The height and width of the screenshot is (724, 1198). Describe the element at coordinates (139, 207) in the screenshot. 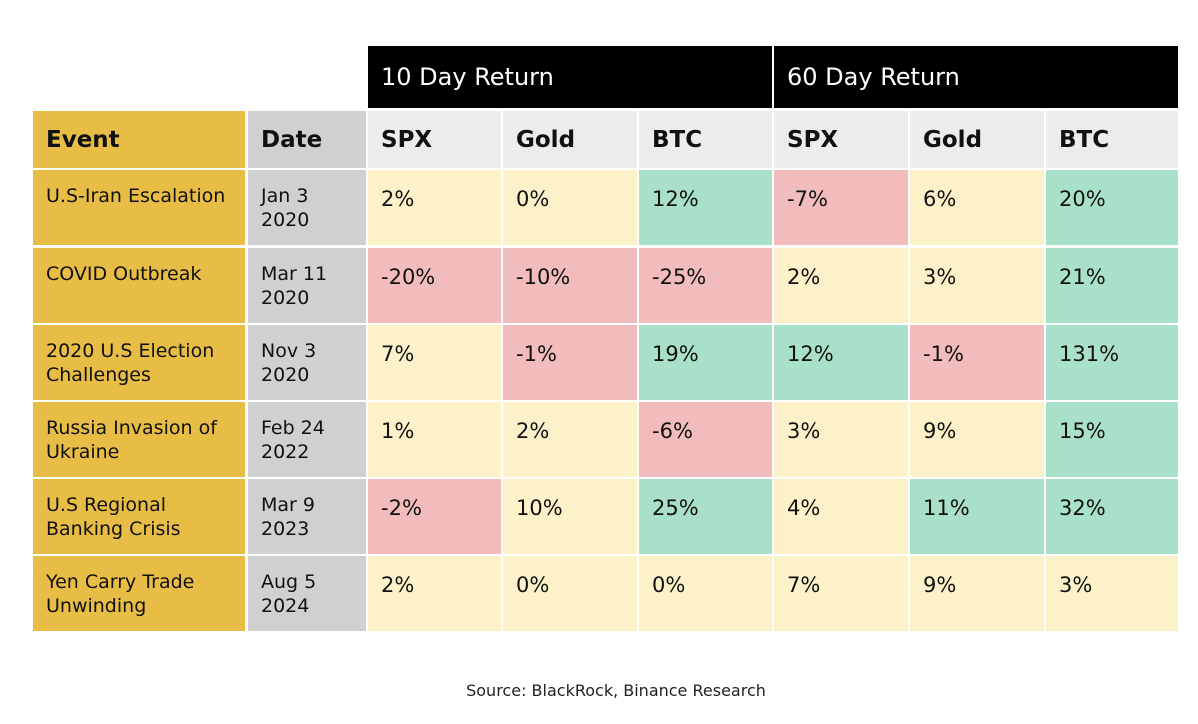

I see `event-cell: U.S-Iran Escalation` at that location.